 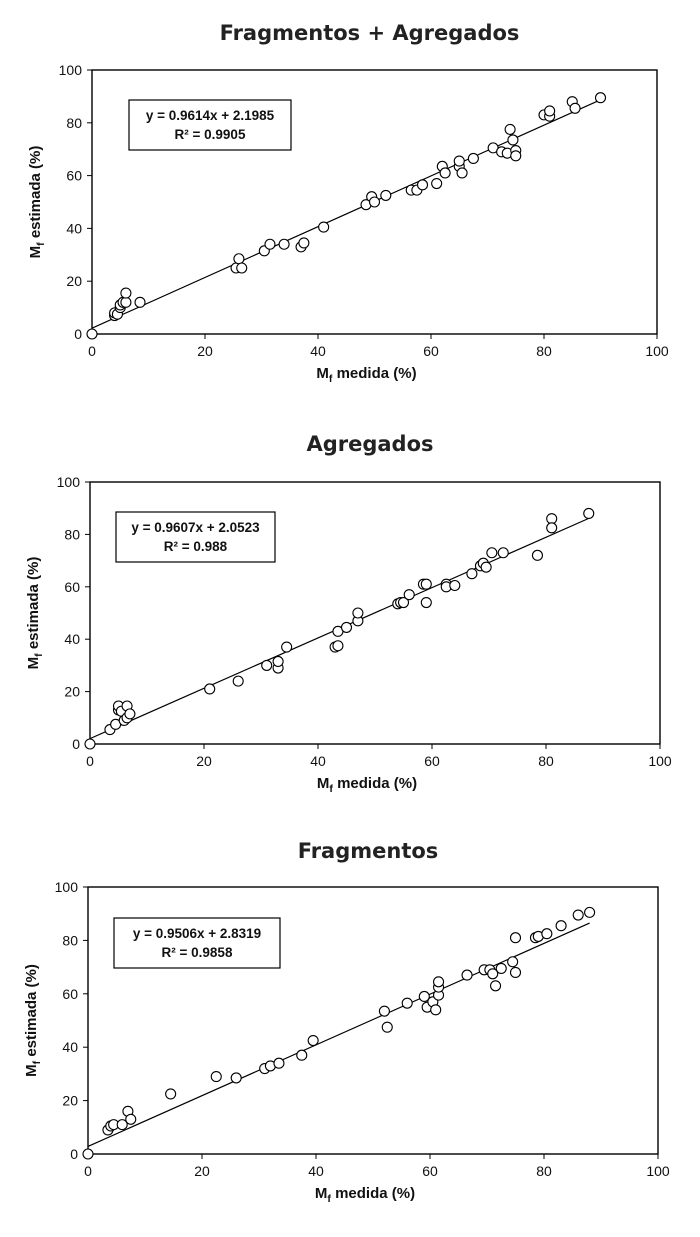 I want to click on y-axis-label: Mf estimada (%), so click(x=37, y=202).